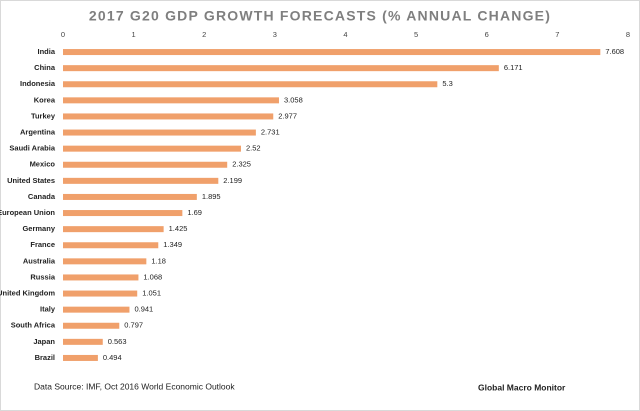 The width and height of the screenshot is (640, 411). Describe the element at coordinates (270, 132) in the screenshot. I see `value-label: 2.731` at that location.